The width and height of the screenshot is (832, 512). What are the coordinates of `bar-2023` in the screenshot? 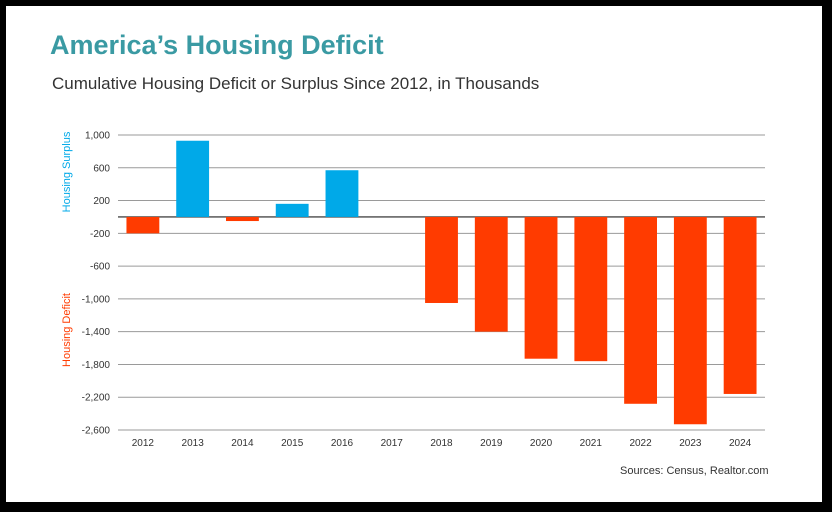 It's located at (690, 320).